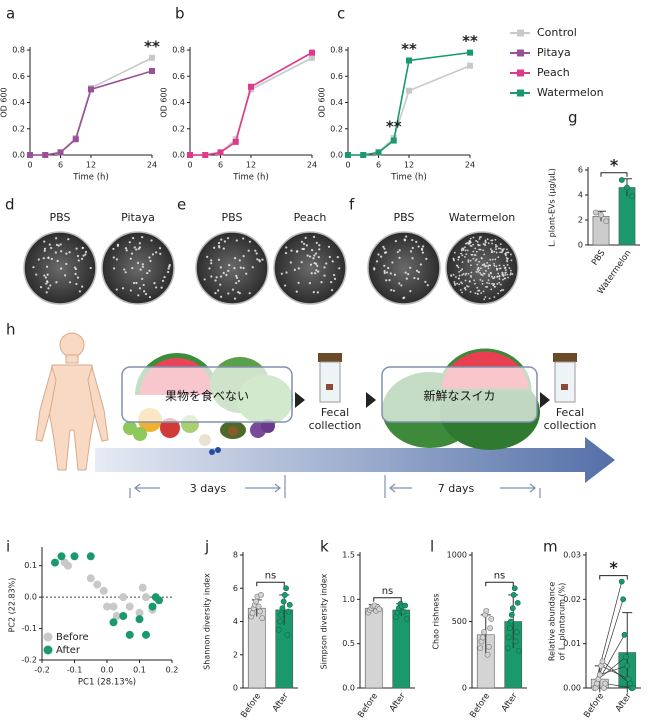 The height and width of the screenshot is (727, 650). I want to click on y-tick-label: 0.1, so click(30, 565).